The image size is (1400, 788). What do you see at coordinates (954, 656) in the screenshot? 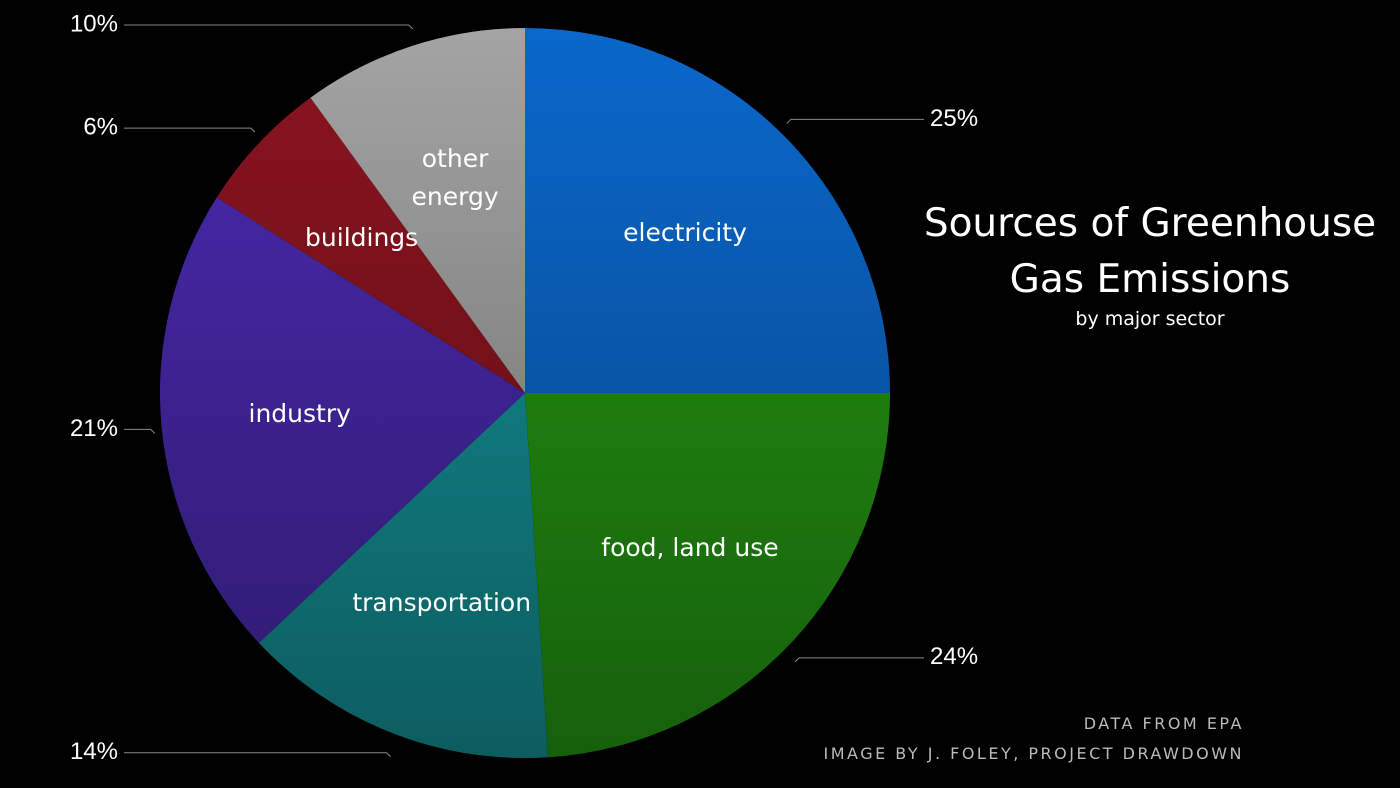
I see `value-label: 24%` at bounding box center [954, 656].